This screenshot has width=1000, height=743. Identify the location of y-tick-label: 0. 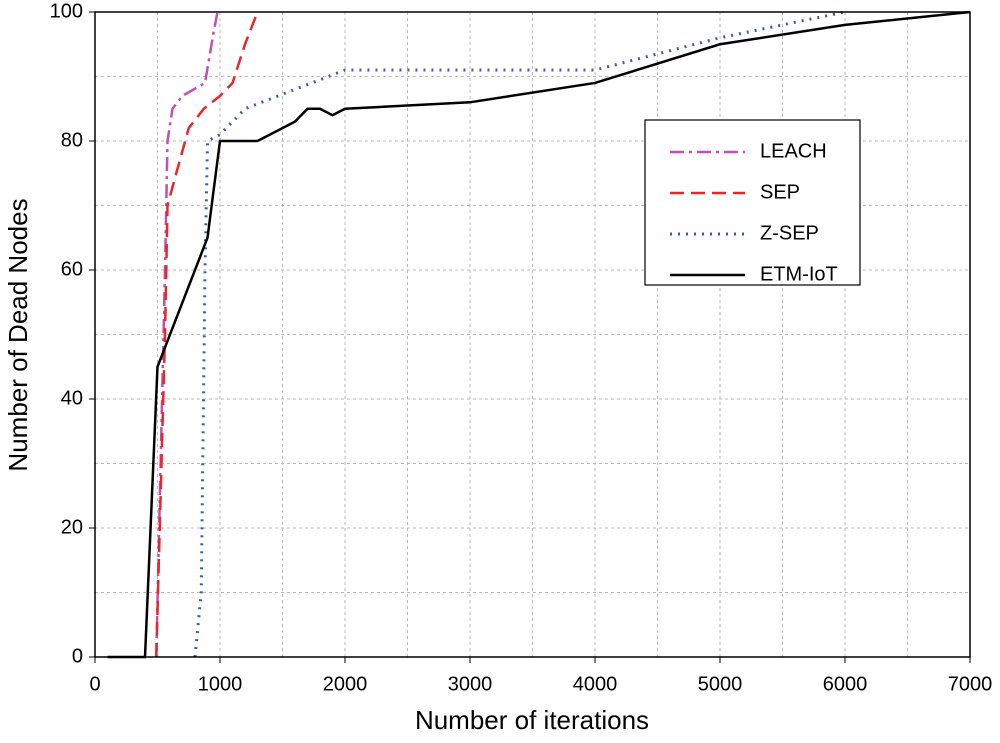
(77, 656).